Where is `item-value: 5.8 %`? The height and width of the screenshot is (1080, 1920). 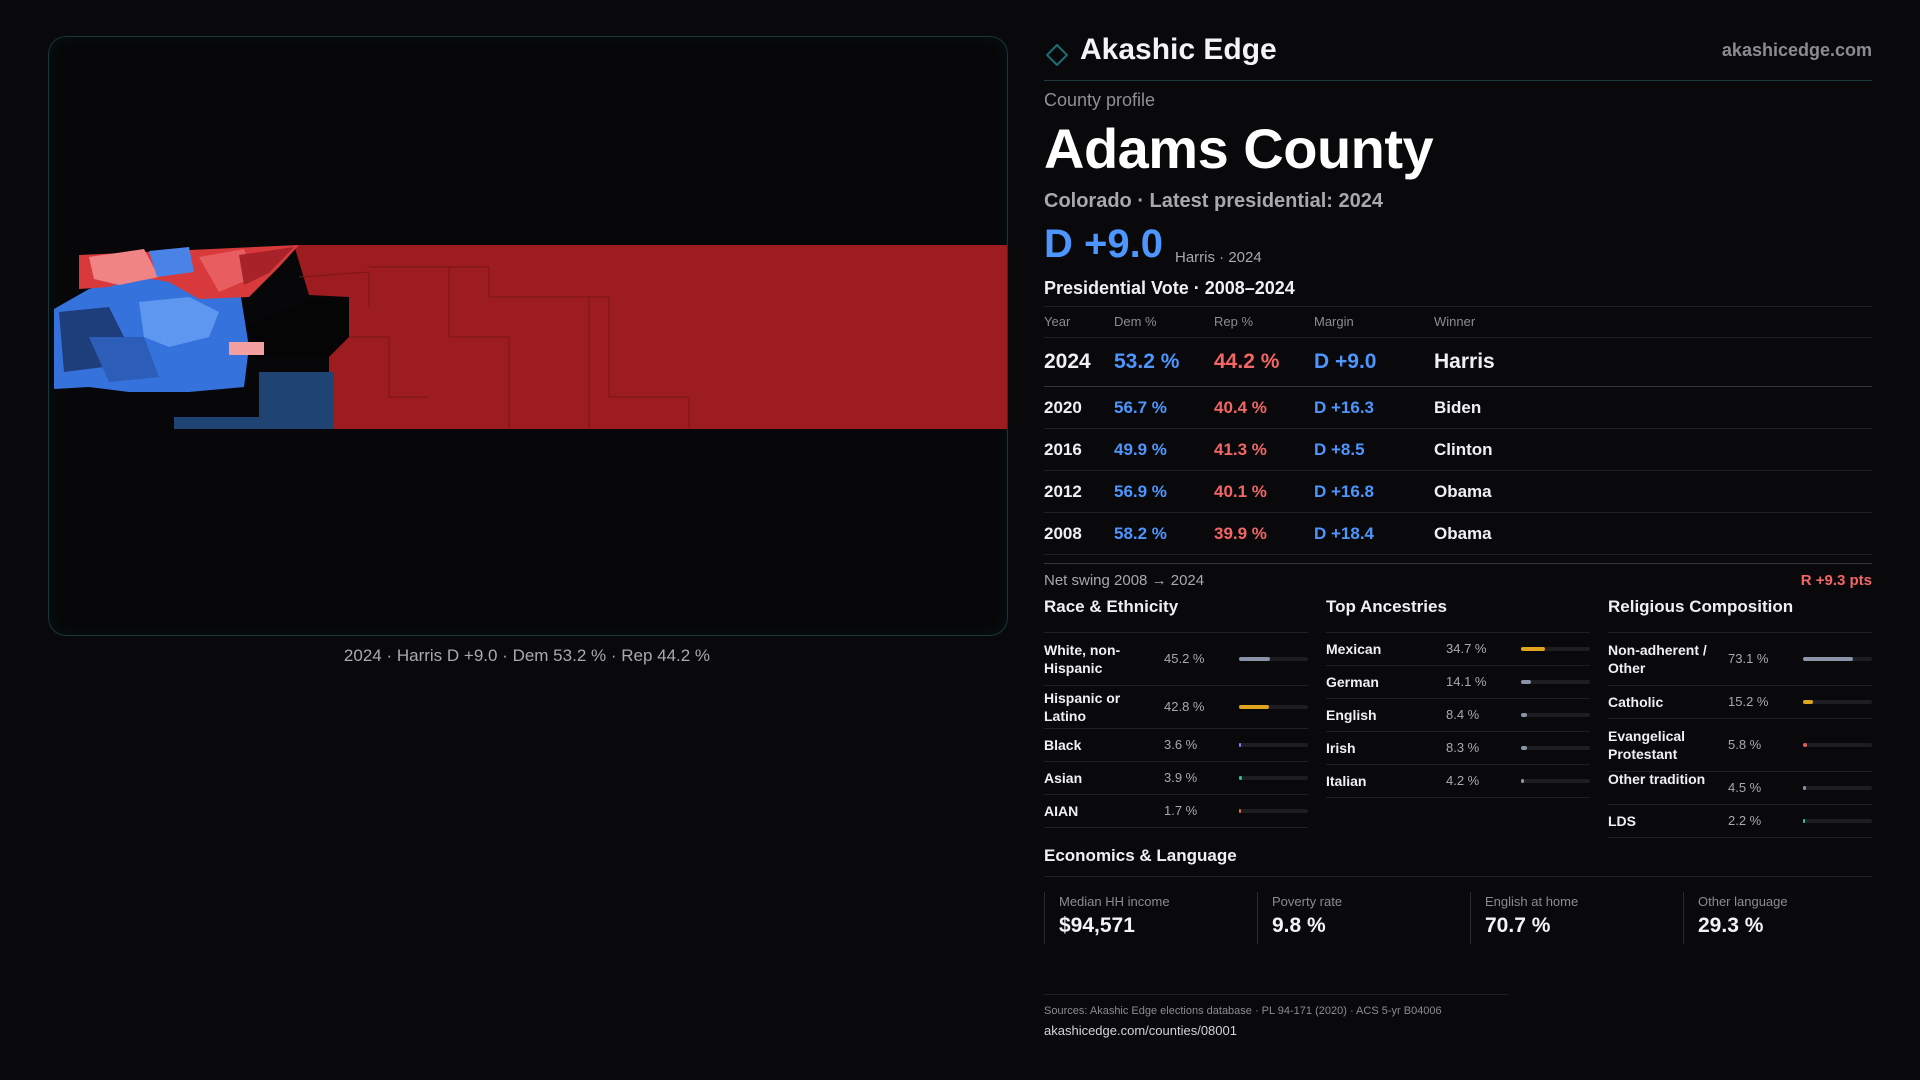
item-value: 5.8 % is located at coordinates (1745, 744).